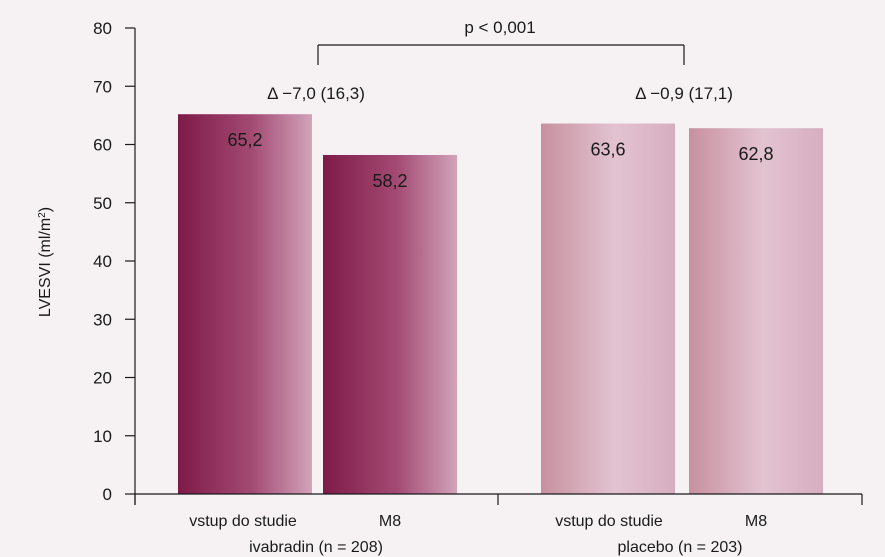  Describe the element at coordinates (680, 547) in the screenshot. I see `group-label-placebo: placebo (n = 203)` at that location.